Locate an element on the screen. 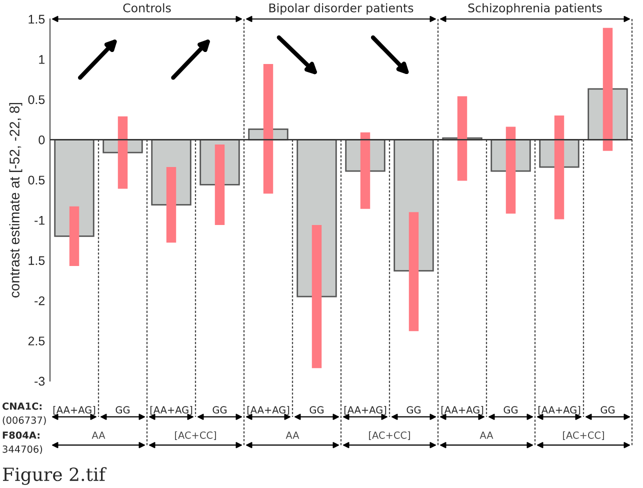 The image size is (643, 488). text: Schizophrenia patients is located at coordinates (535, 9).